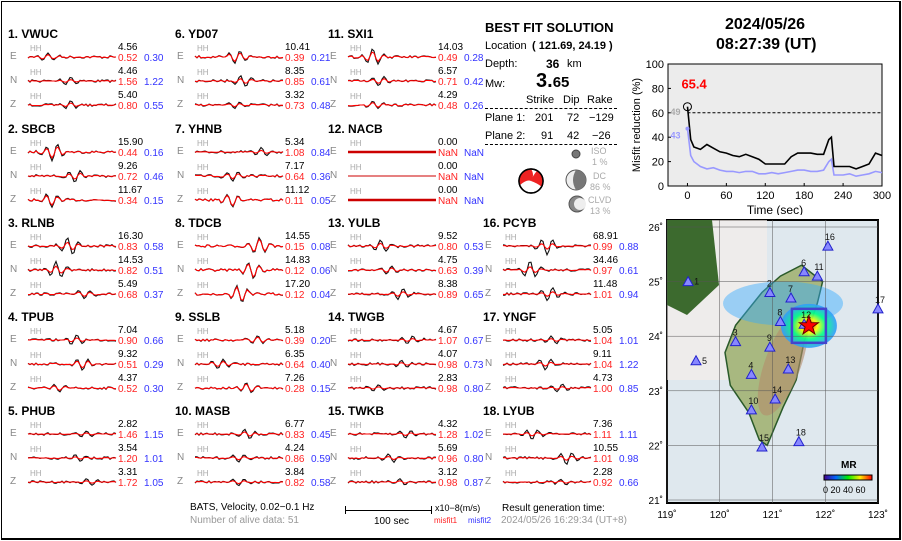  I want to click on plane1-strike: 201, so click(544, 118).